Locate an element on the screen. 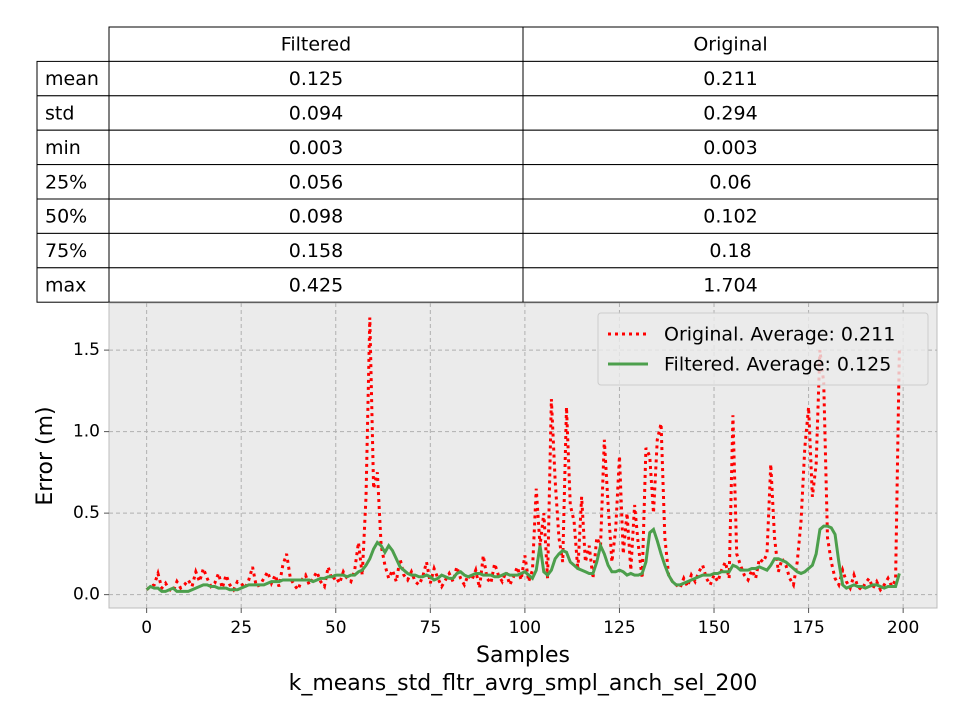 The height and width of the screenshot is (720, 960). legend-label: Original. Average: 0.211 is located at coordinates (779, 335).